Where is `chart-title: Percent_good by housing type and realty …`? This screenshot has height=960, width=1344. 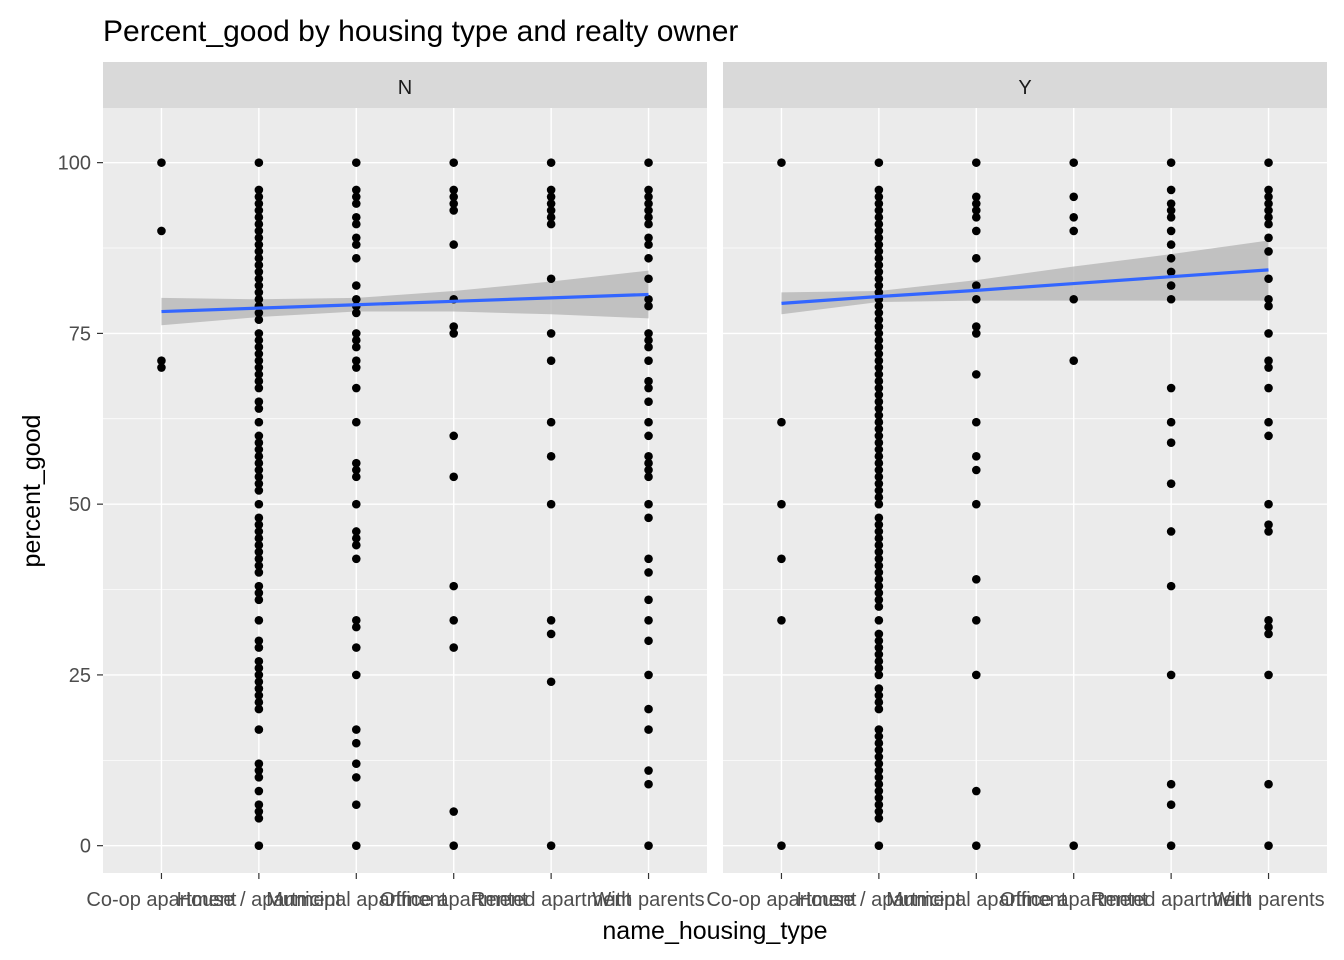
chart-title: Percent_good by housing type and realty … is located at coordinates (420, 31).